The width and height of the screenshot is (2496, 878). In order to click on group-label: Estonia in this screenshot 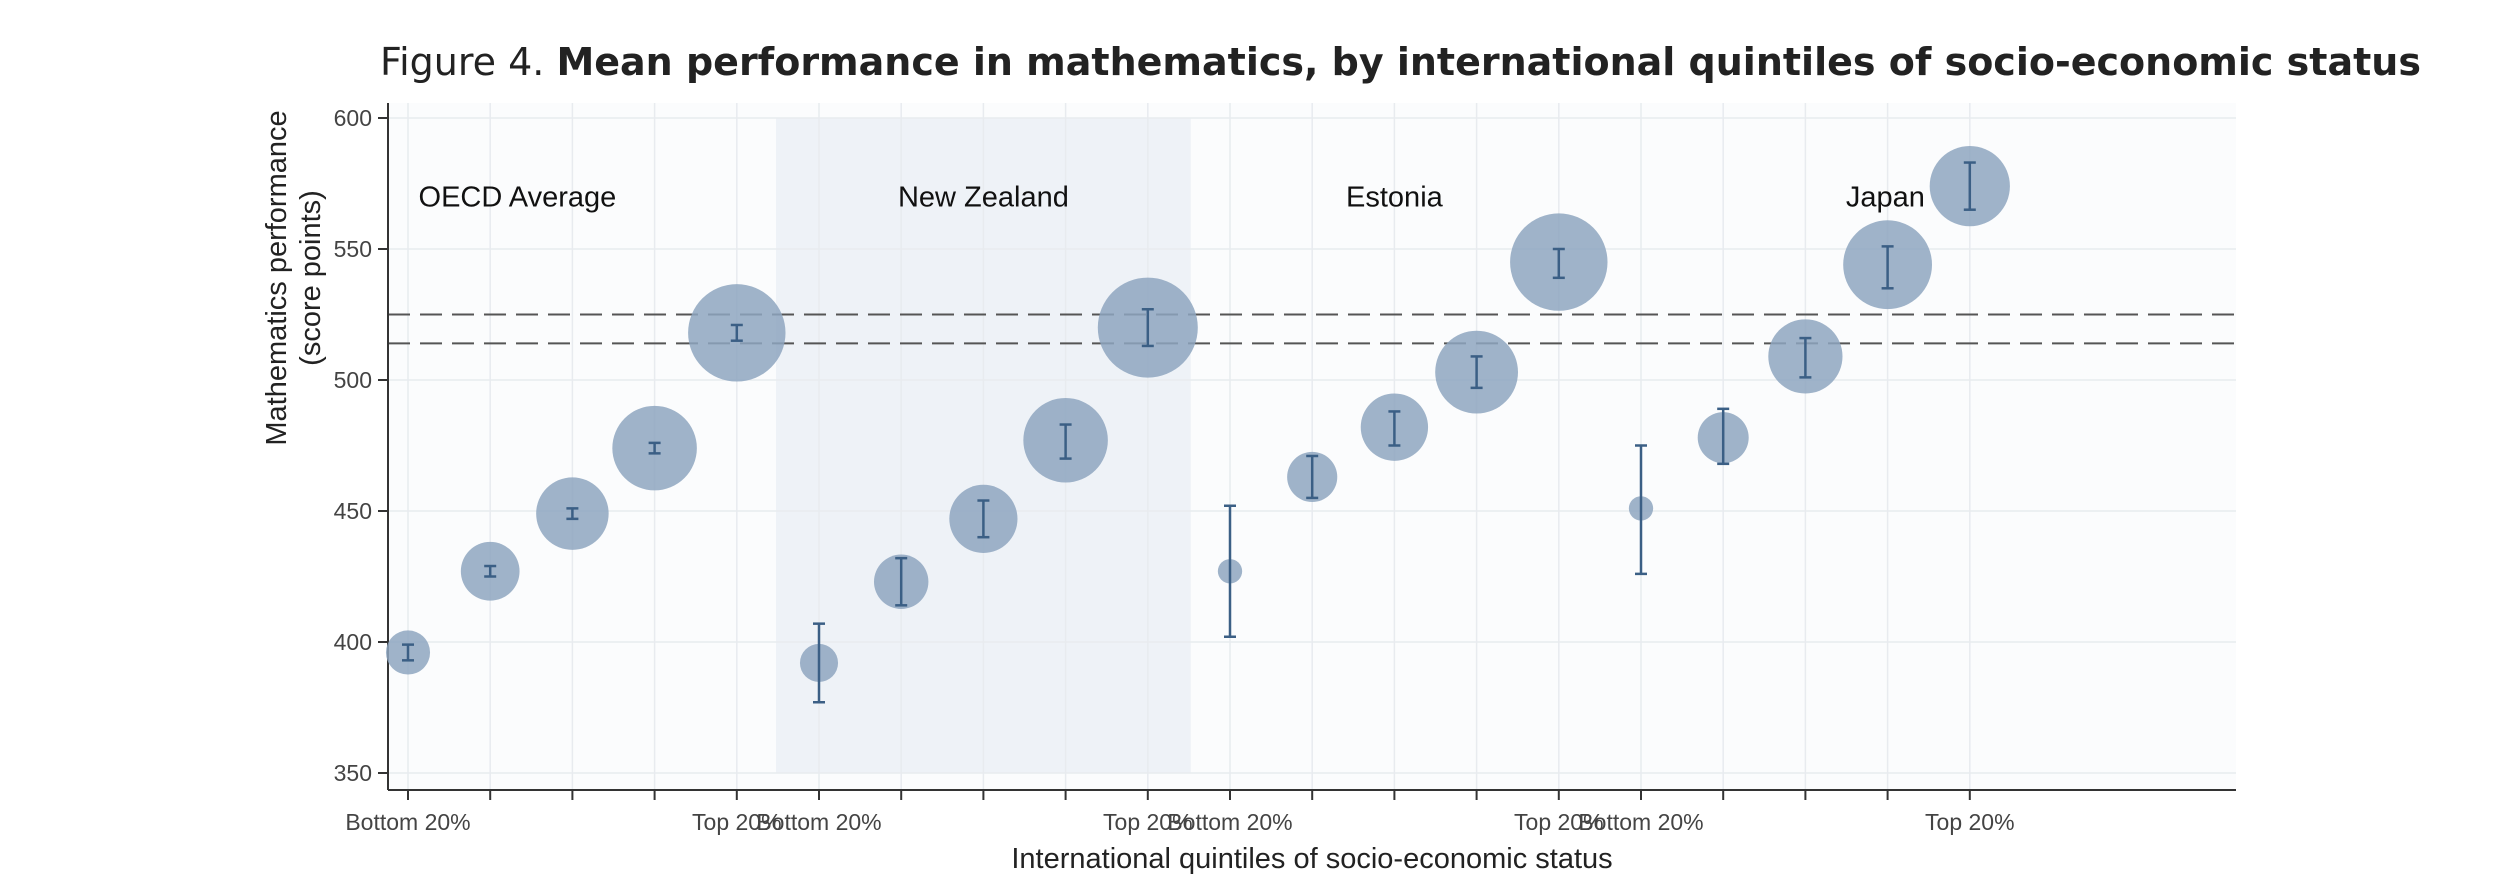, I will do `click(1395, 198)`.